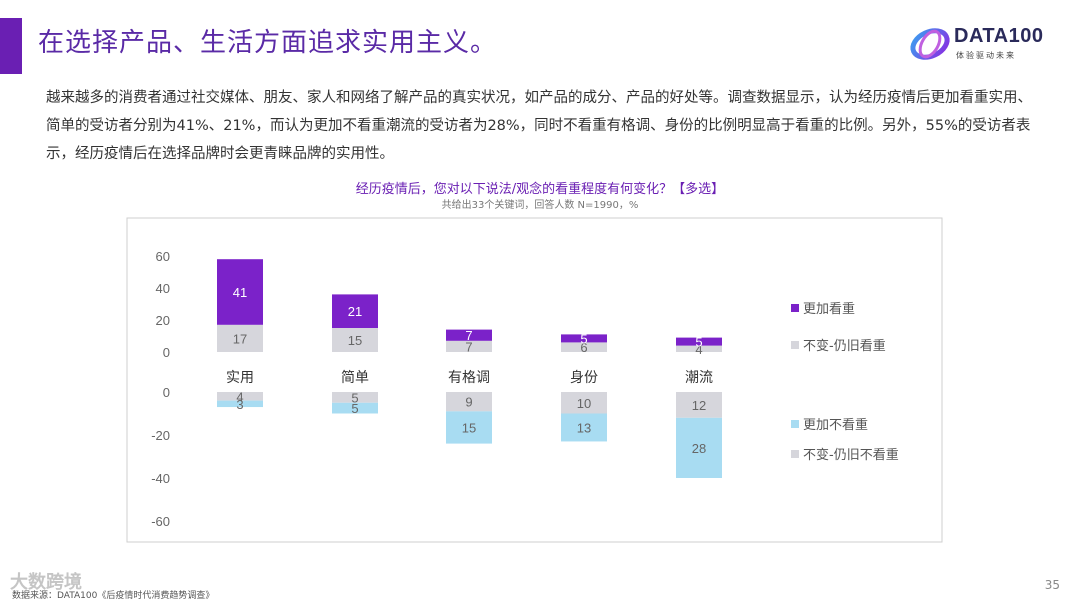  I want to click on data-label-unchanged-less: 10, so click(584, 403).